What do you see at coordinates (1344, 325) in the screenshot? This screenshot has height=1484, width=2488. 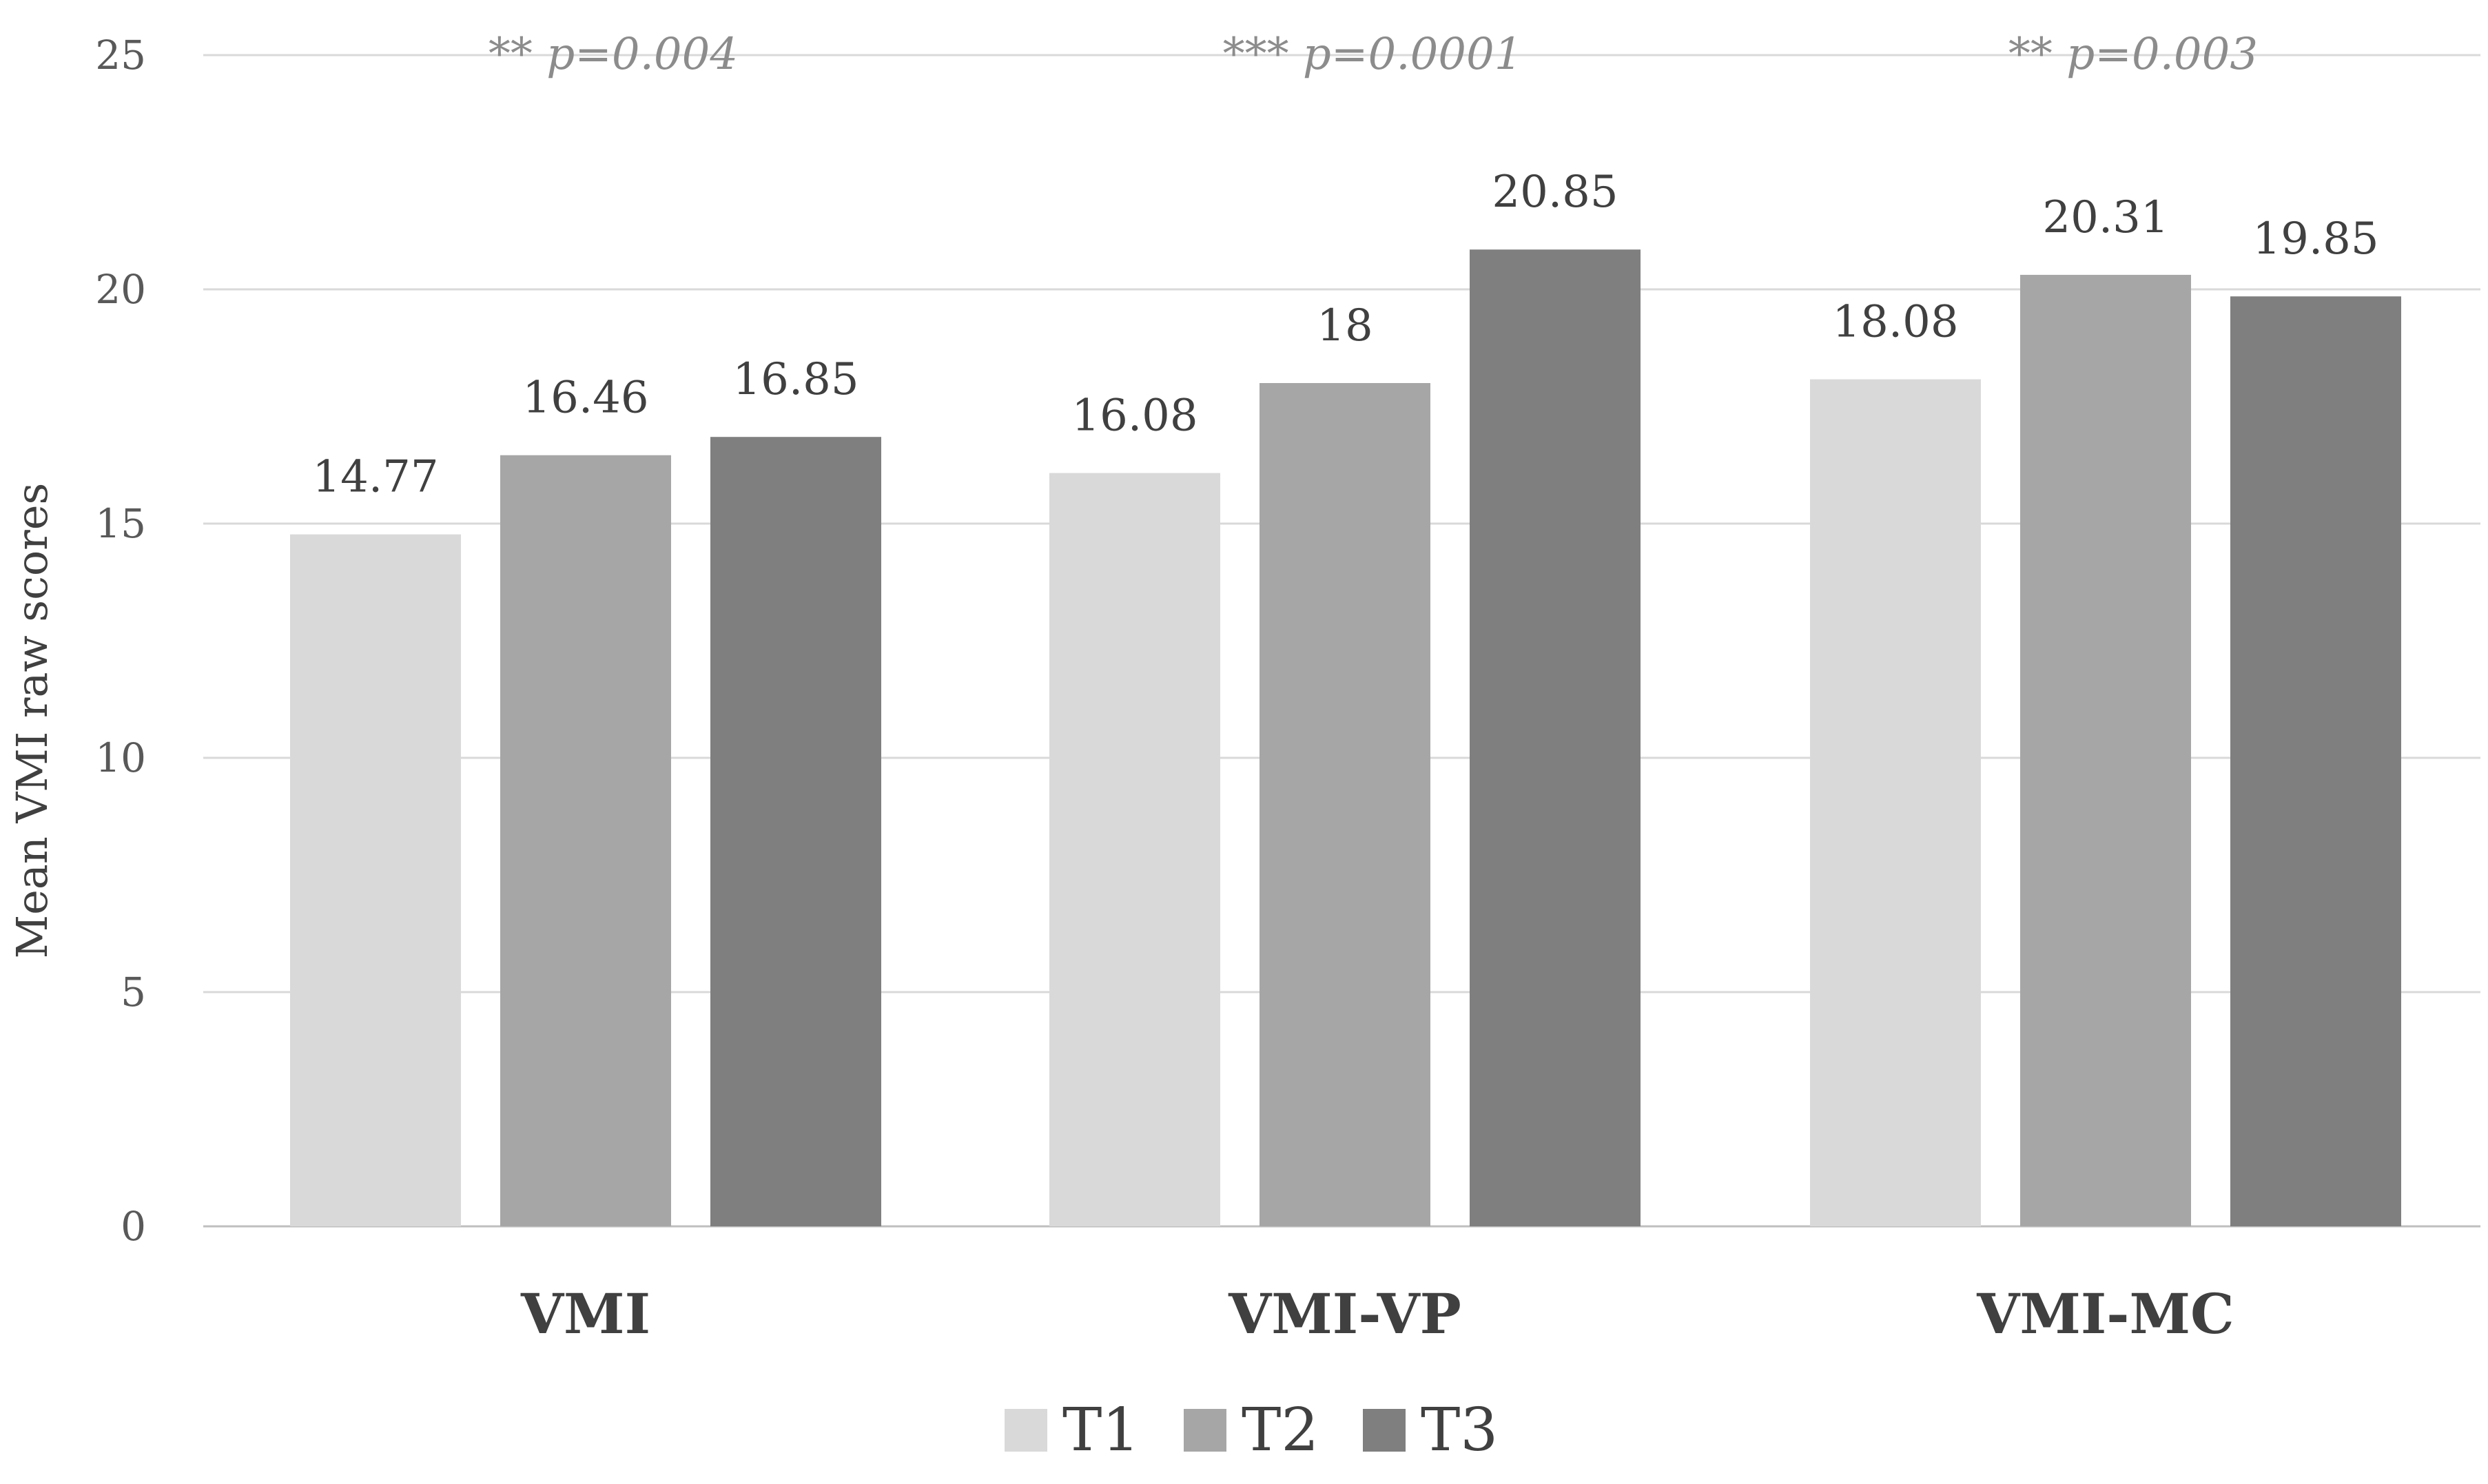 I see `data-label: 18` at bounding box center [1344, 325].